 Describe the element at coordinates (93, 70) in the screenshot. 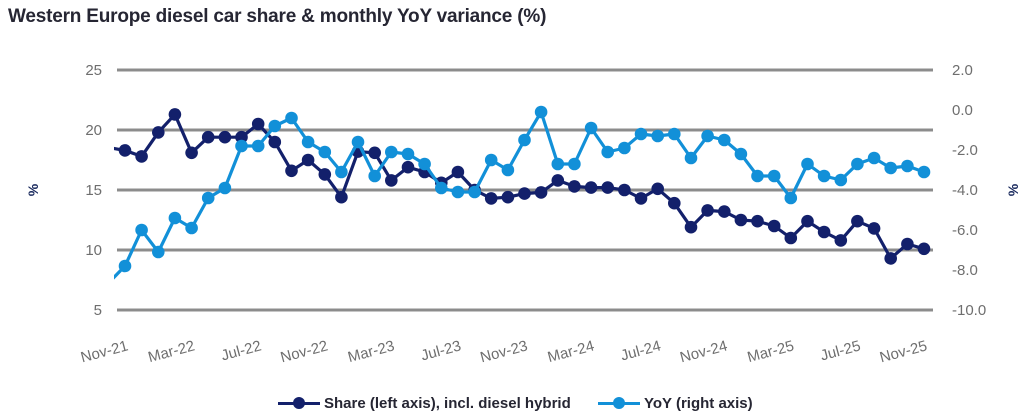

I see `left-tick-label: 25` at that location.